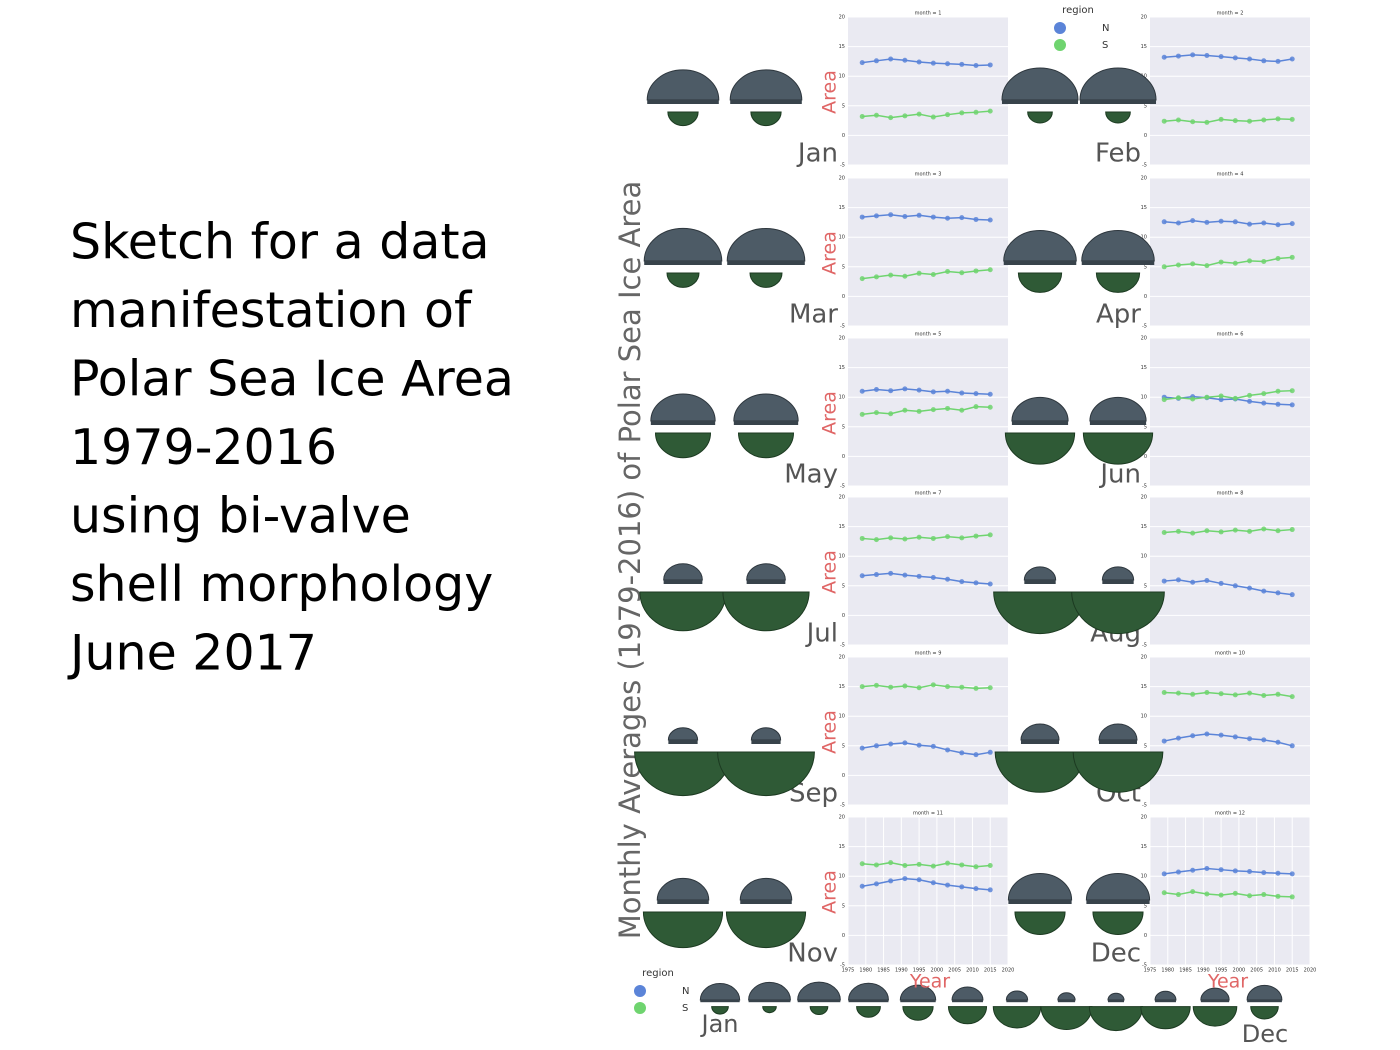 The width and height of the screenshot is (1400, 1050). What do you see at coordinates (821, 634) in the screenshot?
I see `month-label: Jul` at bounding box center [821, 634].